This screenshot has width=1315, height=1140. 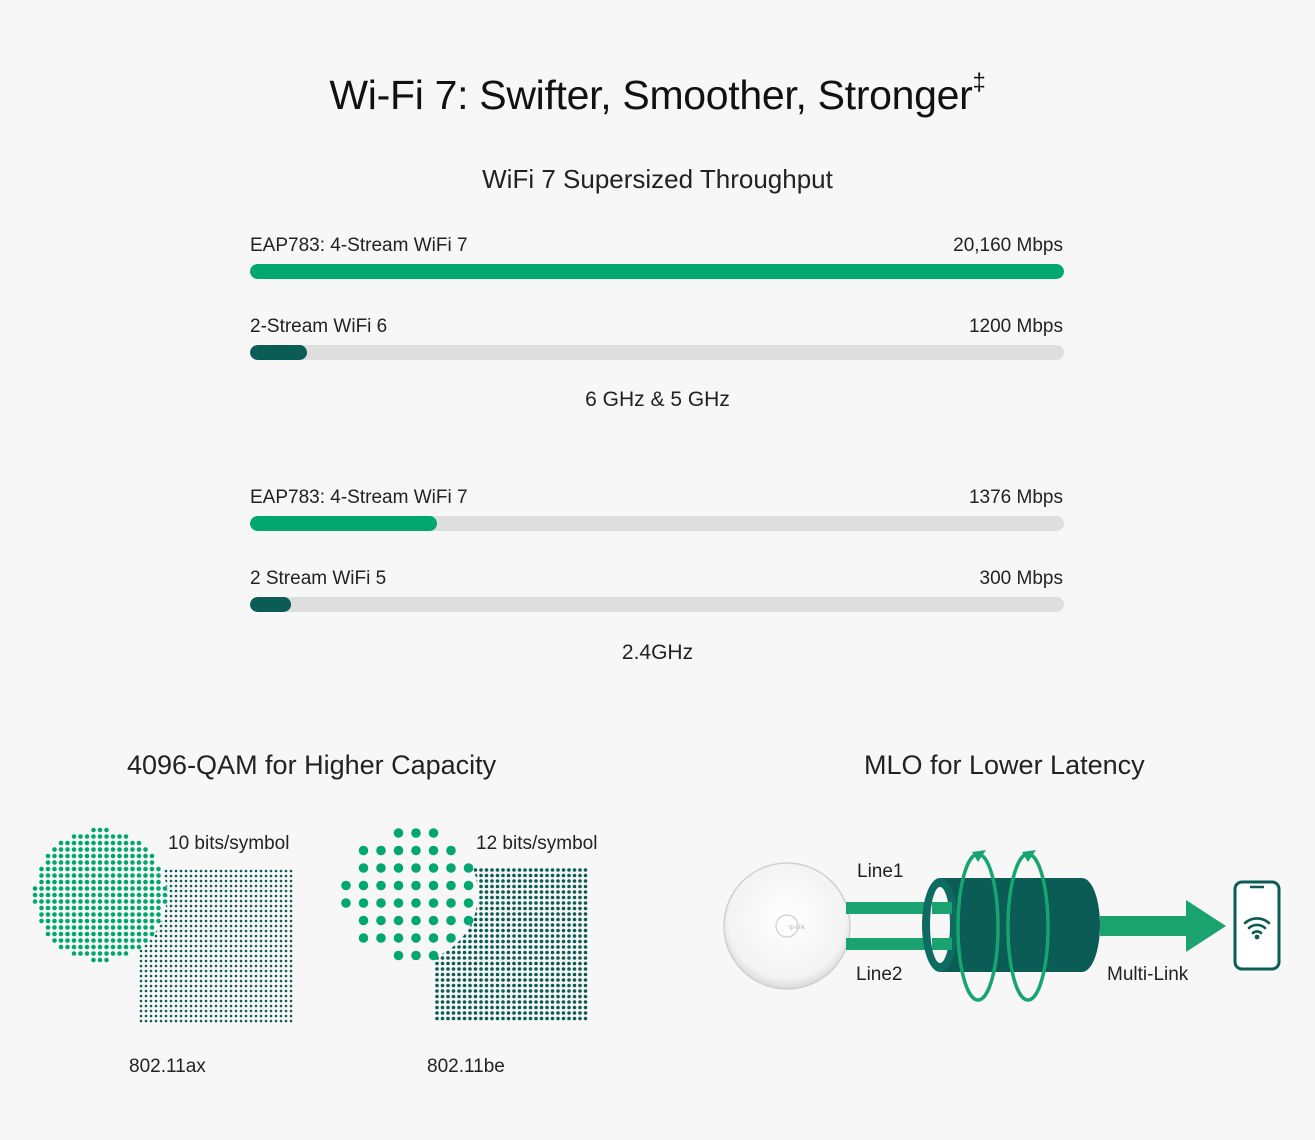 What do you see at coordinates (1148, 974) in the screenshot?
I see `multi-link-label: Multi-Link` at bounding box center [1148, 974].